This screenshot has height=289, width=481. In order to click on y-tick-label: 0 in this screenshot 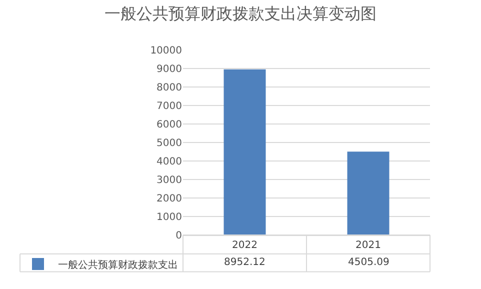, I will do `click(179, 236)`.